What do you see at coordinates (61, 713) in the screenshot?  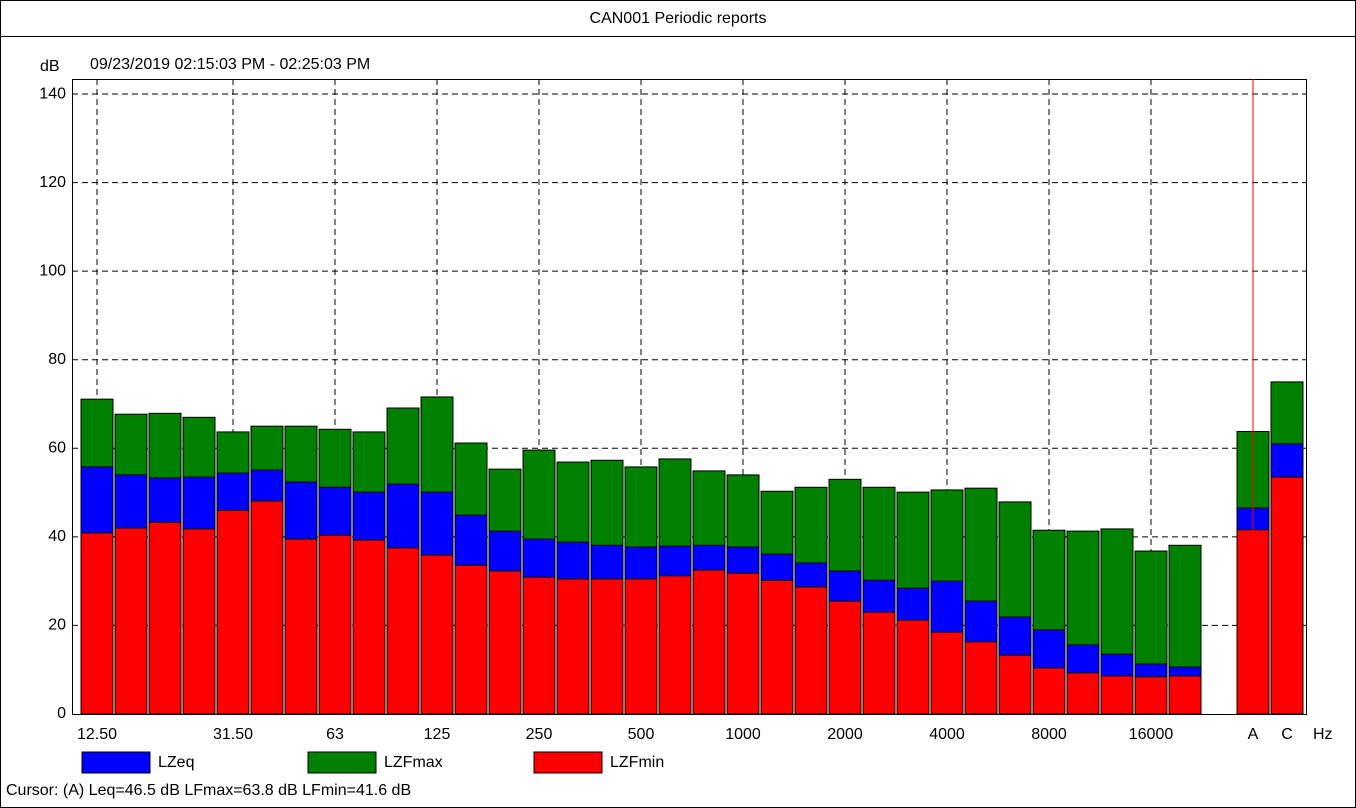 I see `y-tick-label: 0` at bounding box center [61, 713].